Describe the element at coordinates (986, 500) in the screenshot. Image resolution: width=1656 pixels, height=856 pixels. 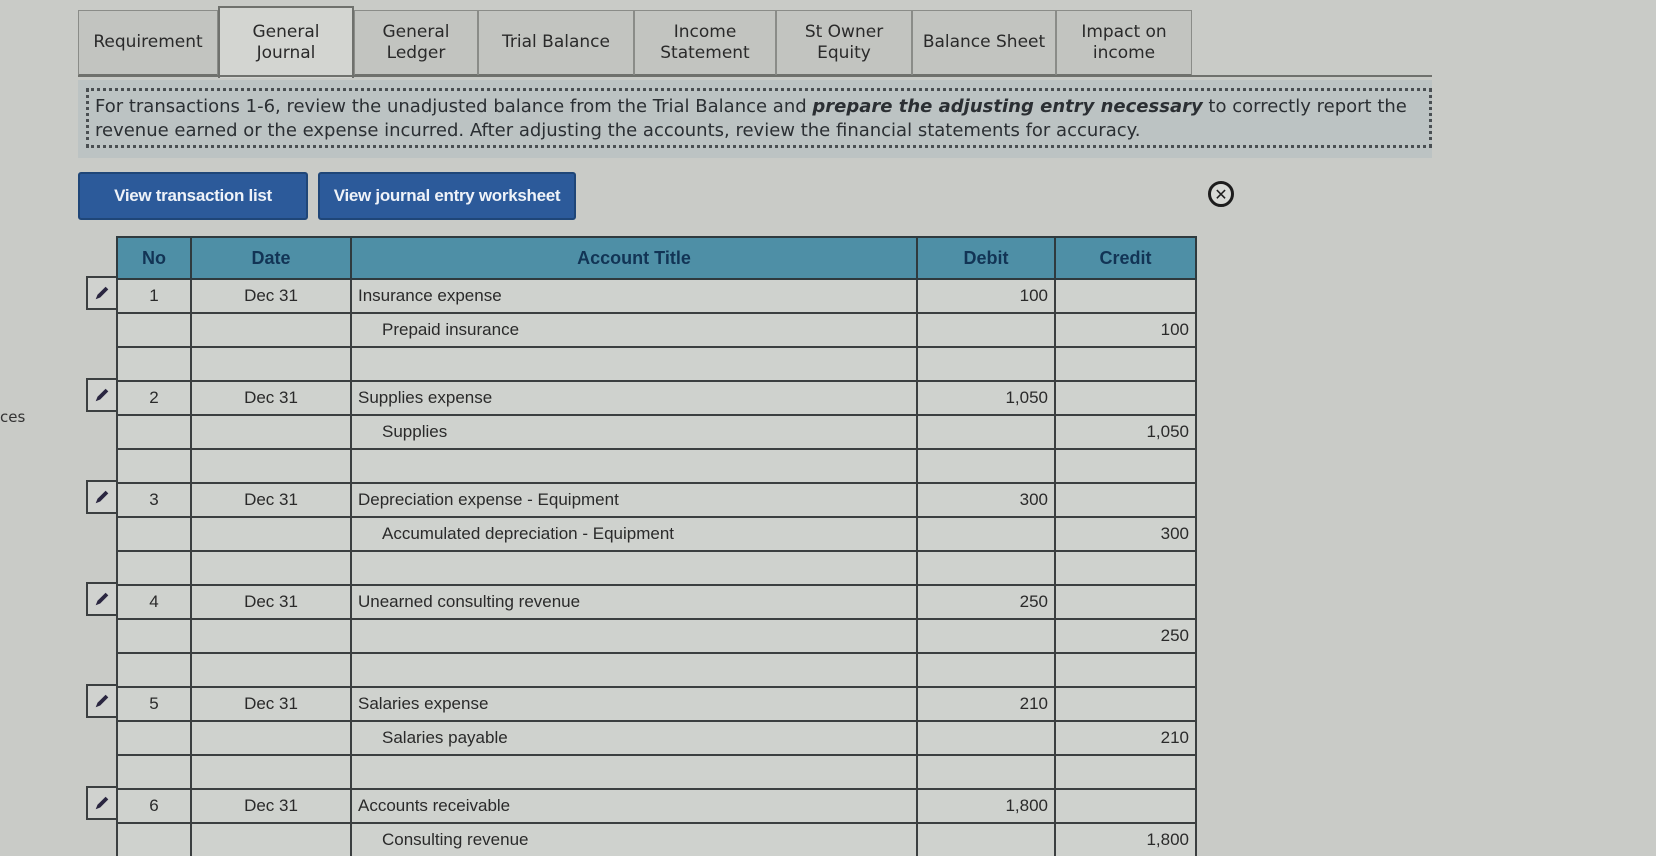
I see `debit-amount: 300` at that location.